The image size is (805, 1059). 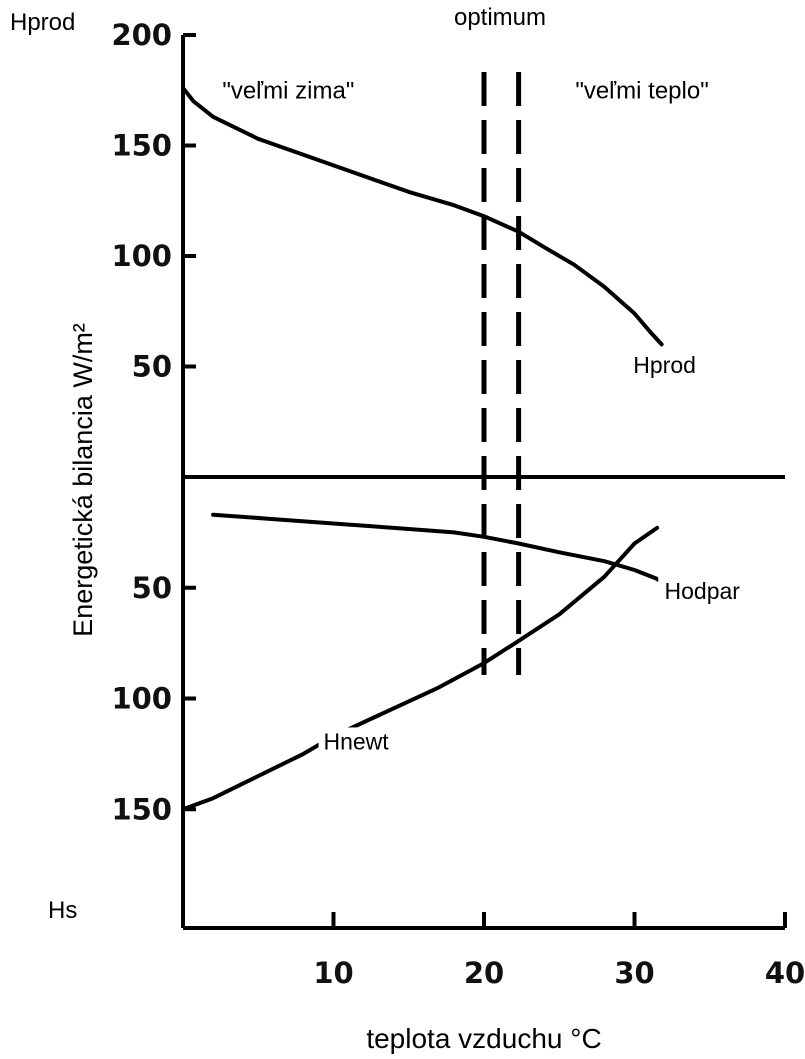 What do you see at coordinates (441, 551) in the screenshot?
I see `series-line-hodpar` at bounding box center [441, 551].